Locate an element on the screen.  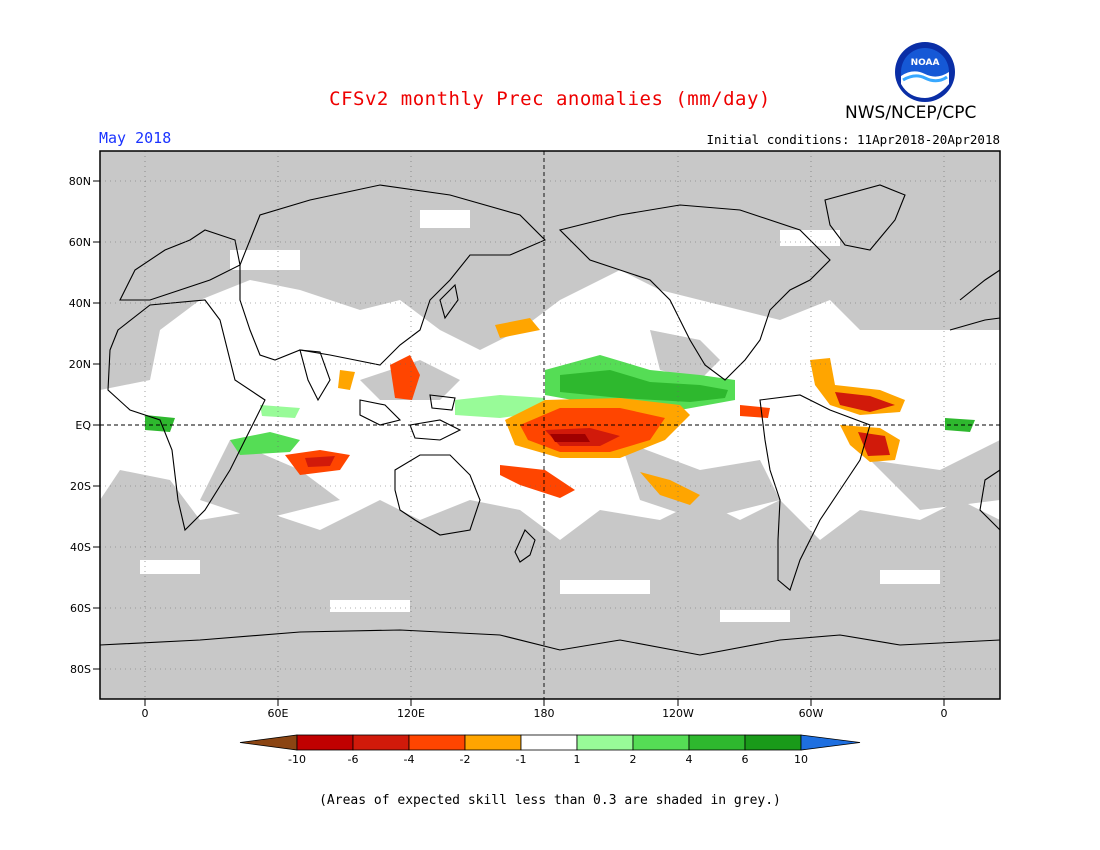
colorbar-label: 6 is located at coordinates (745, 759).